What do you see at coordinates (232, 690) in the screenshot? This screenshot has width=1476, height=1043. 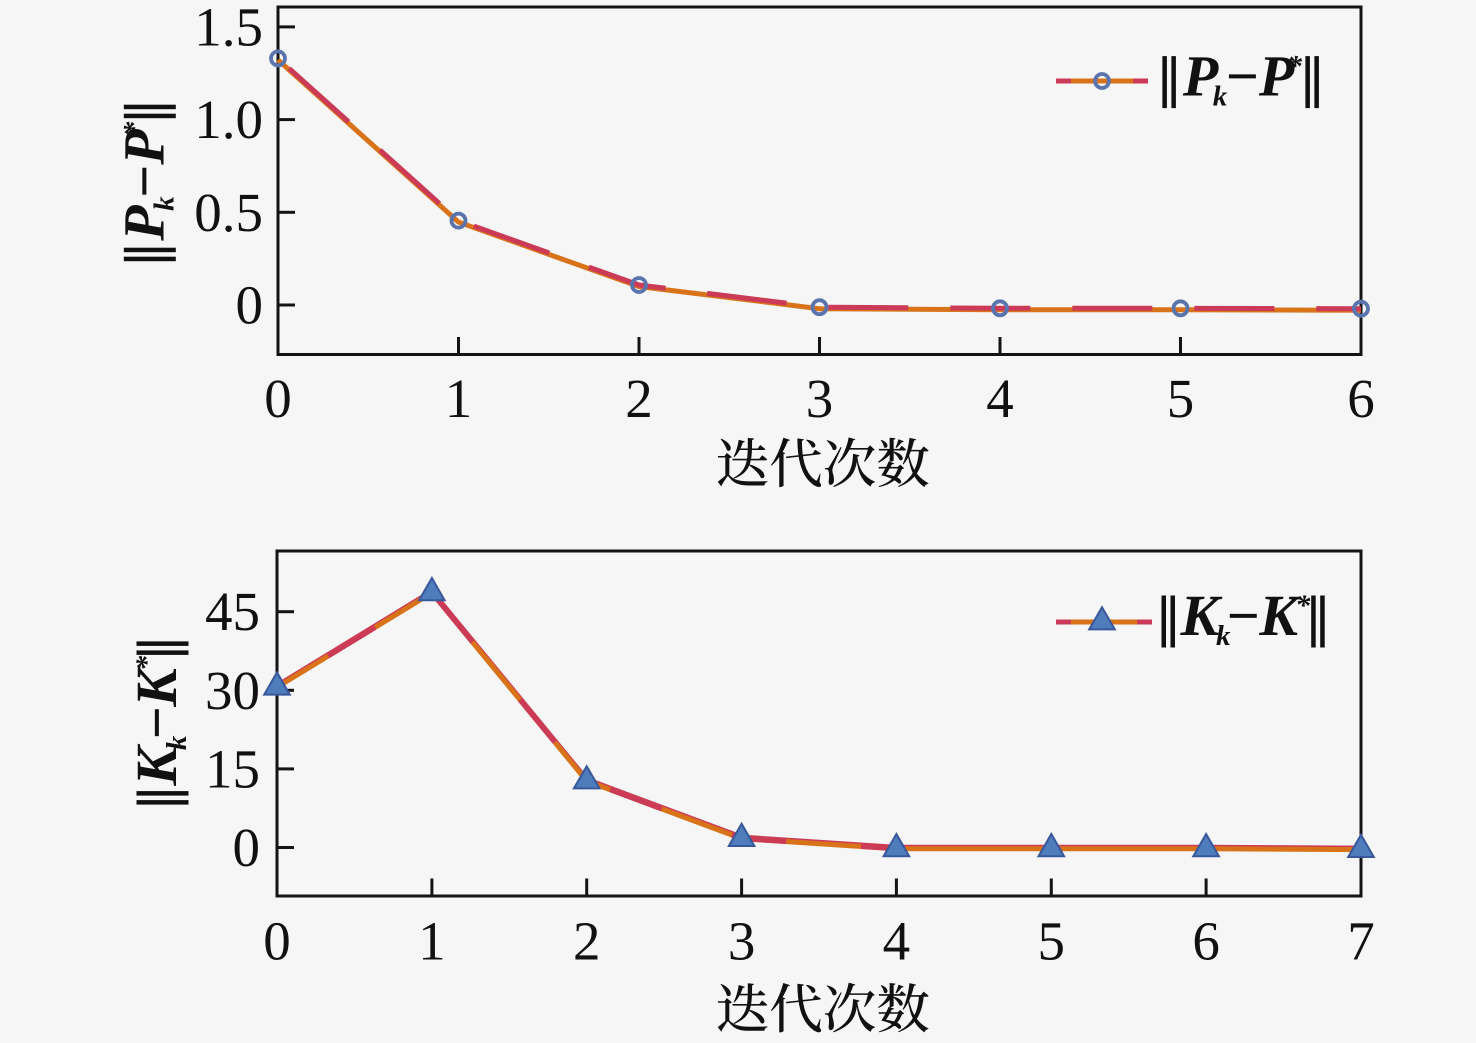 I see `svg-text: 30` at bounding box center [232, 690].